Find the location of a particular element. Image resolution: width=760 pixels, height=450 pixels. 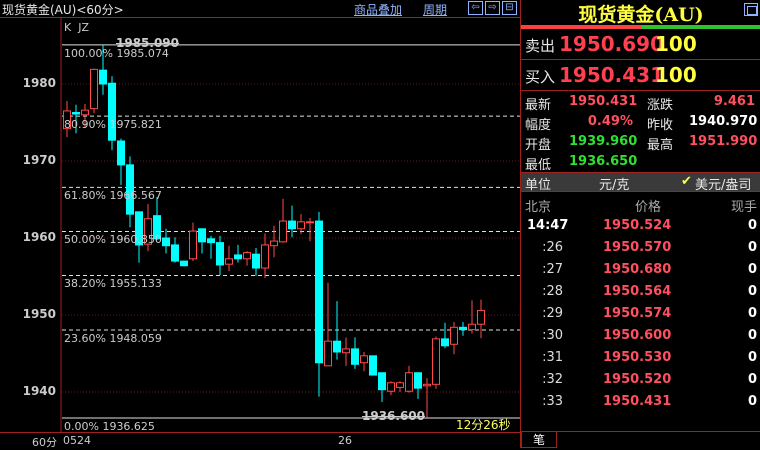

buy-row: 买入 1950.431 100 is located at coordinates (640, 76).